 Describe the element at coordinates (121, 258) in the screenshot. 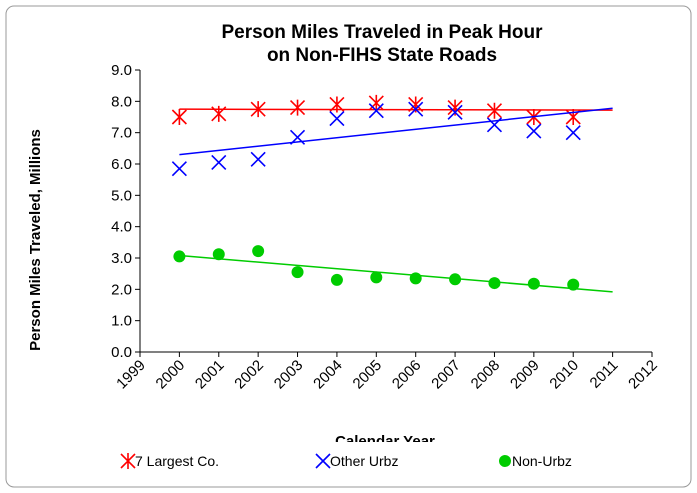

I see `y-tick-label: 3.0` at that location.